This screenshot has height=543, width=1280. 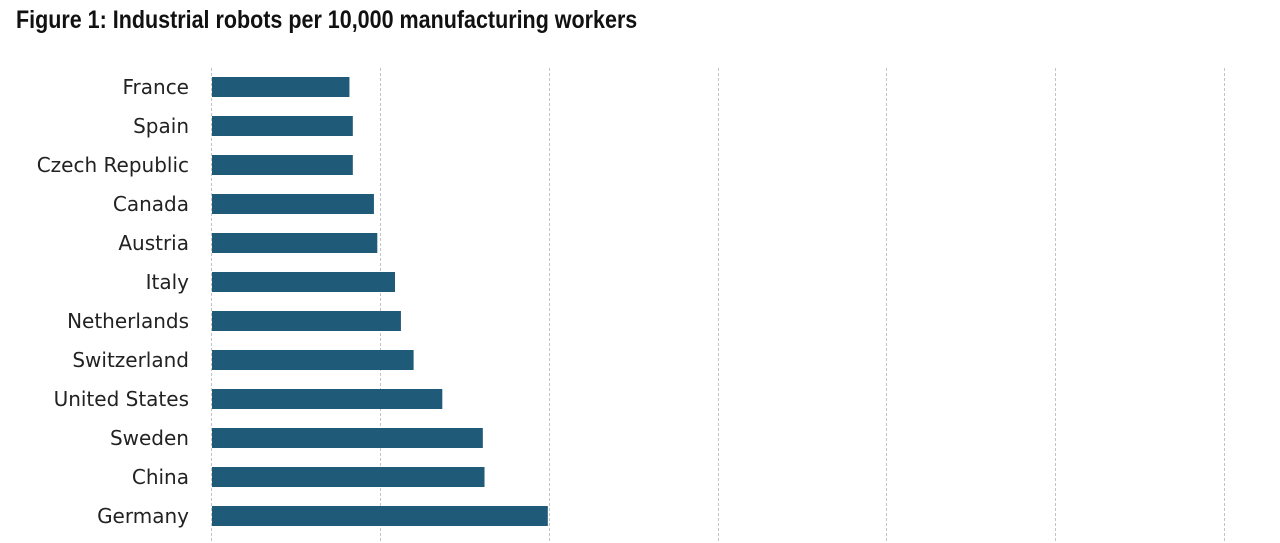 What do you see at coordinates (143, 516) in the screenshot?
I see `category-label: Germany` at bounding box center [143, 516].